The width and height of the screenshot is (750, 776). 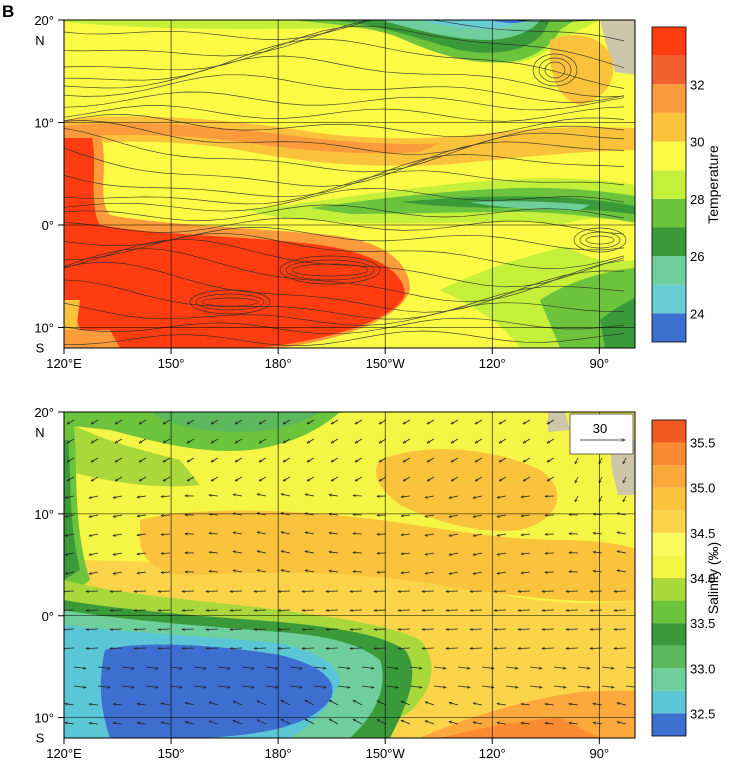 What do you see at coordinates (8, 11) in the screenshot?
I see `panel-letter: B` at bounding box center [8, 11].